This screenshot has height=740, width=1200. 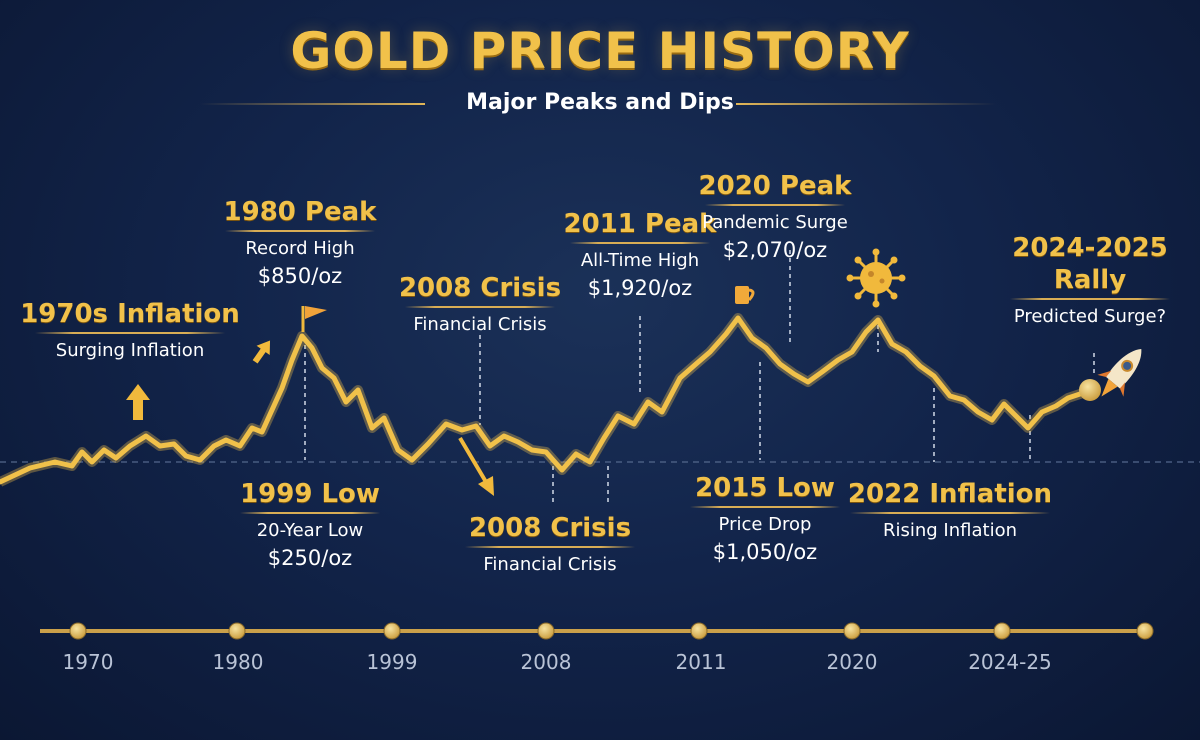 I want to click on annotation-2011-peak: 2011 Peak All-Time High $1,920/oz, so click(x=640, y=255).